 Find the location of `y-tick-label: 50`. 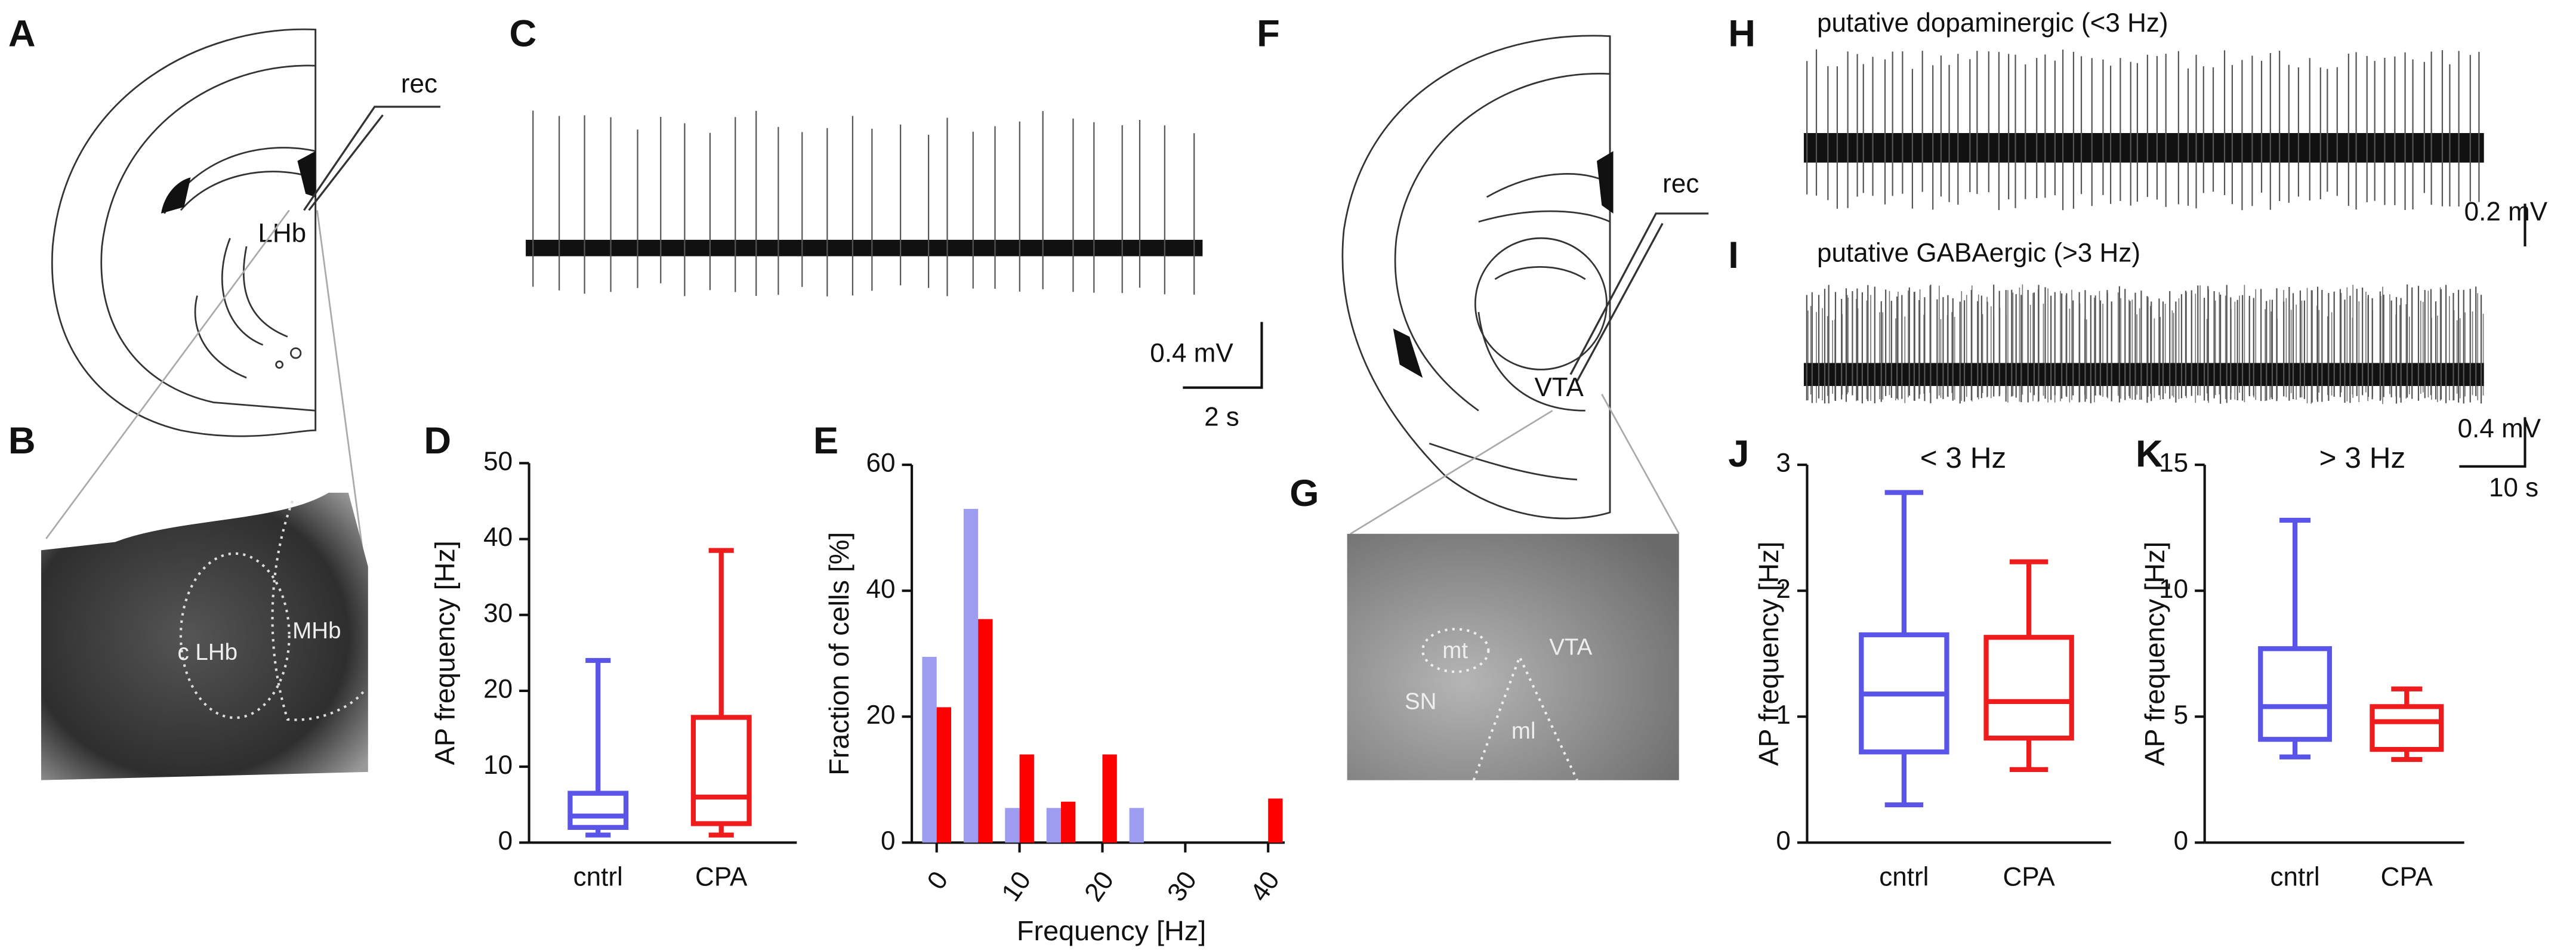

y-tick-label: 50 is located at coordinates (498, 461).